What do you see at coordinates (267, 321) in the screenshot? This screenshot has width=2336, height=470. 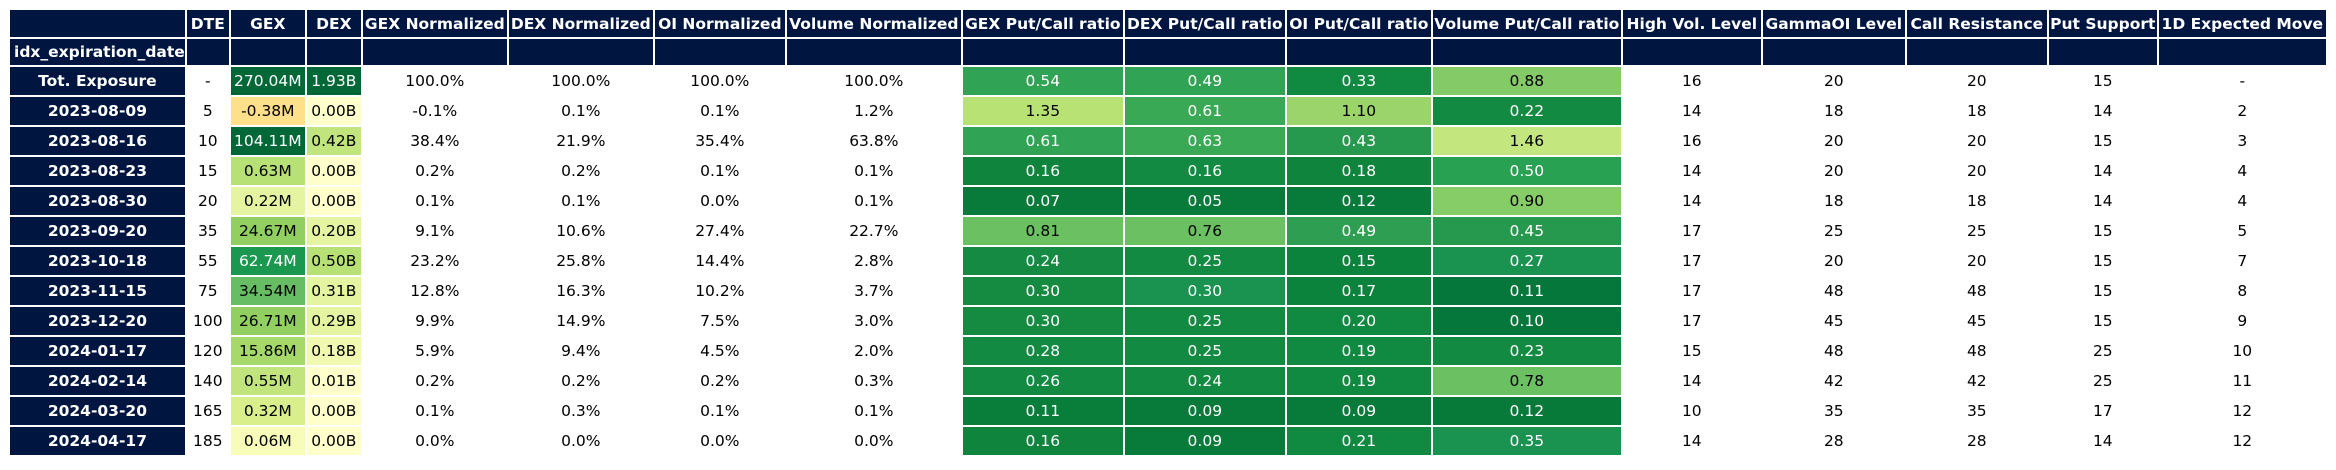 I see `cell-gex: 26.71M` at bounding box center [267, 321].